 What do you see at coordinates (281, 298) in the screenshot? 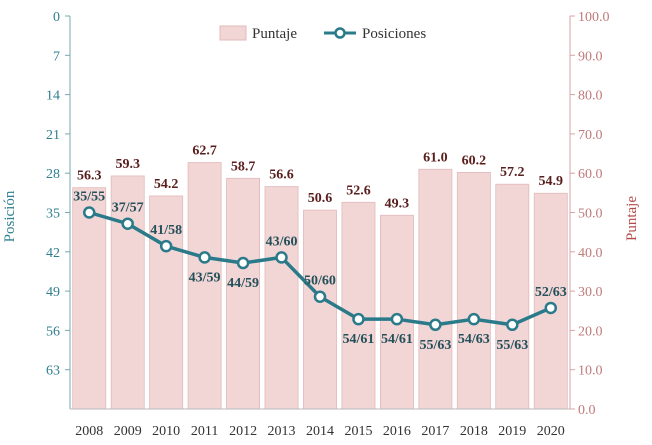
I see `bar-2013` at bounding box center [281, 298].